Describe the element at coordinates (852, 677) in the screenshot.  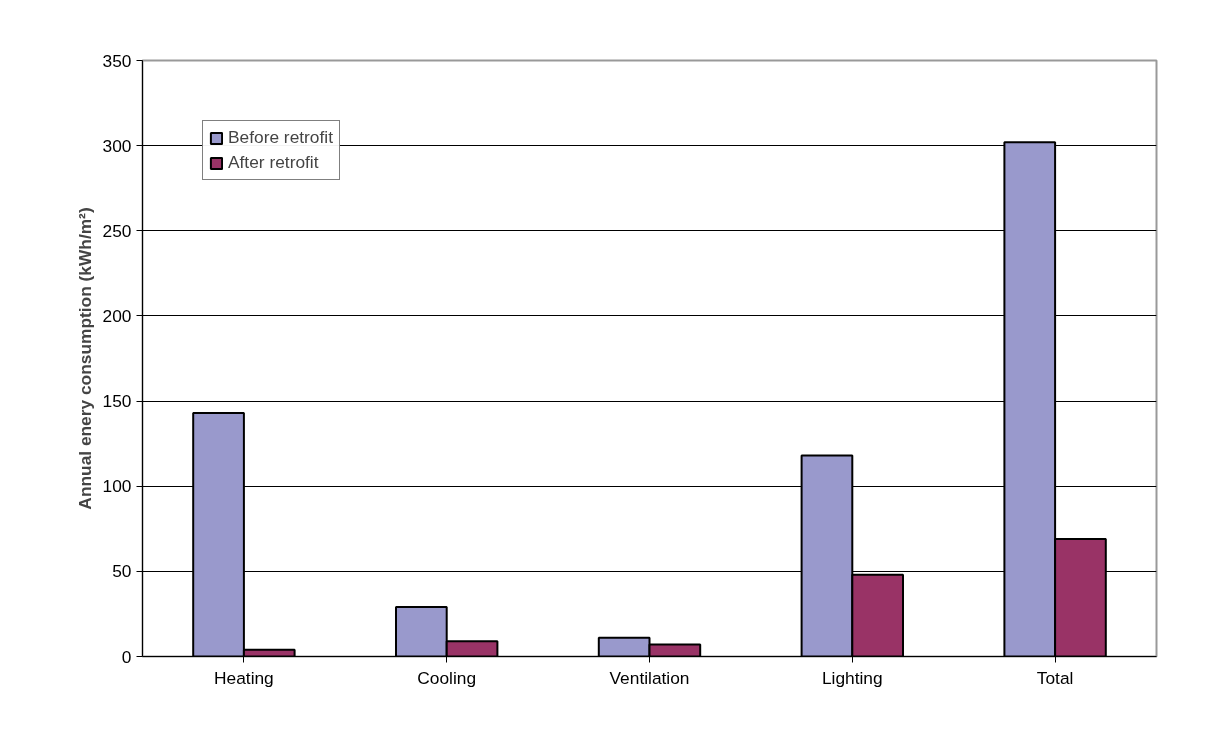
I see `x-tick-label: Lighting` at that location.